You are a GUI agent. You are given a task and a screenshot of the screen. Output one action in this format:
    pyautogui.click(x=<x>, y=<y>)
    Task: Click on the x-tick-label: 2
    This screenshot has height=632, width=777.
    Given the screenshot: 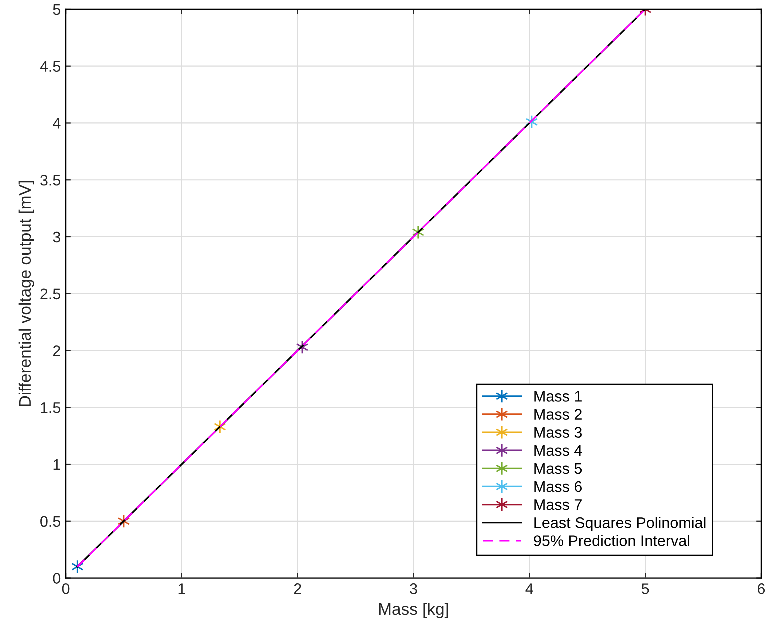 What is the action you would take?
    pyautogui.click(x=298, y=589)
    